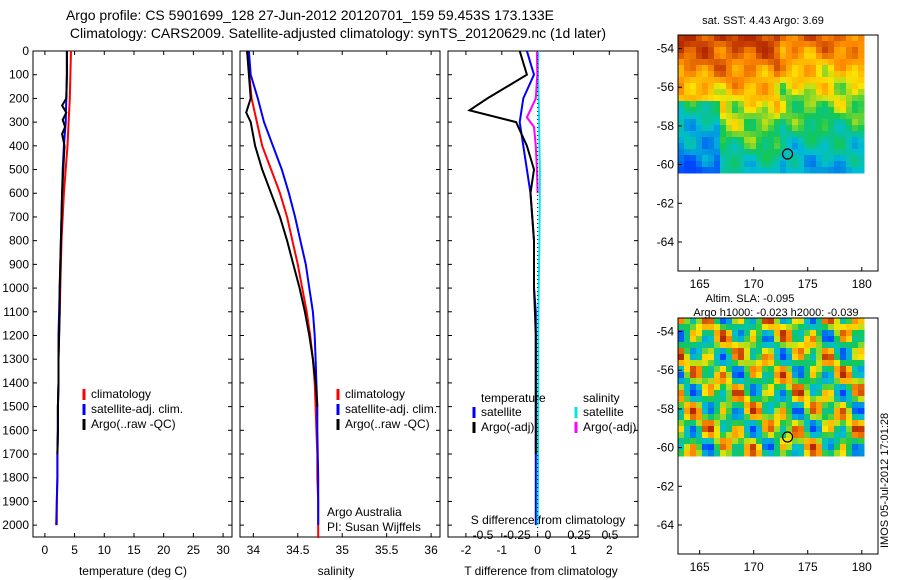 This screenshot has width=900, height=580. I want to click on temperature-xlabel: temperature (deg C), so click(133, 571).